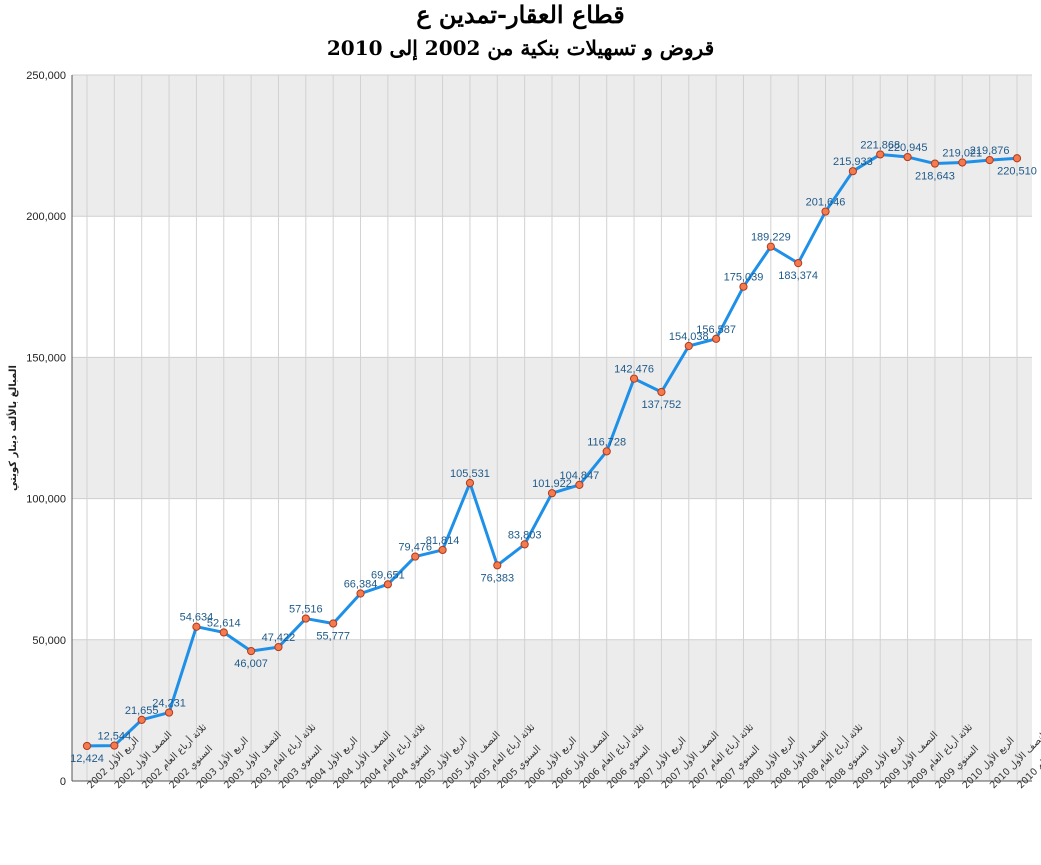 The image size is (1041, 865). I want to click on data-label: 83,803, so click(525, 535).